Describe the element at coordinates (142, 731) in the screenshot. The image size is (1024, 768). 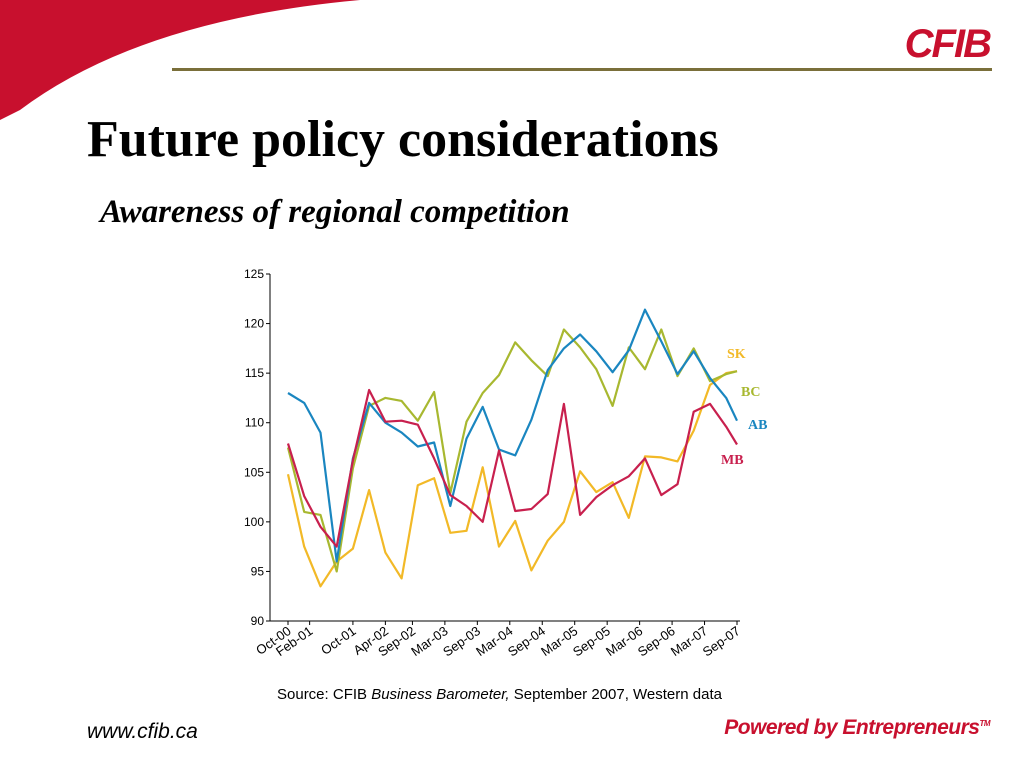
I see `website-url: www.cfib.ca` at that location.